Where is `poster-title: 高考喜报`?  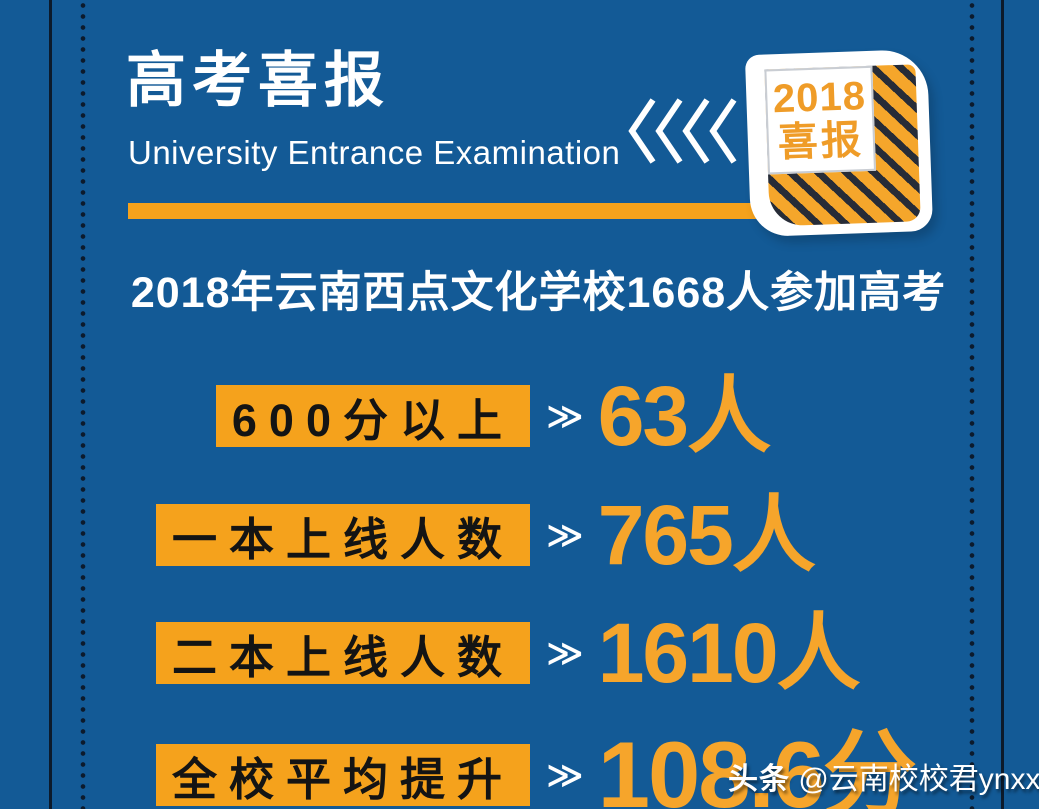
poster-title: 高考喜报 is located at coordinates (258, 80).